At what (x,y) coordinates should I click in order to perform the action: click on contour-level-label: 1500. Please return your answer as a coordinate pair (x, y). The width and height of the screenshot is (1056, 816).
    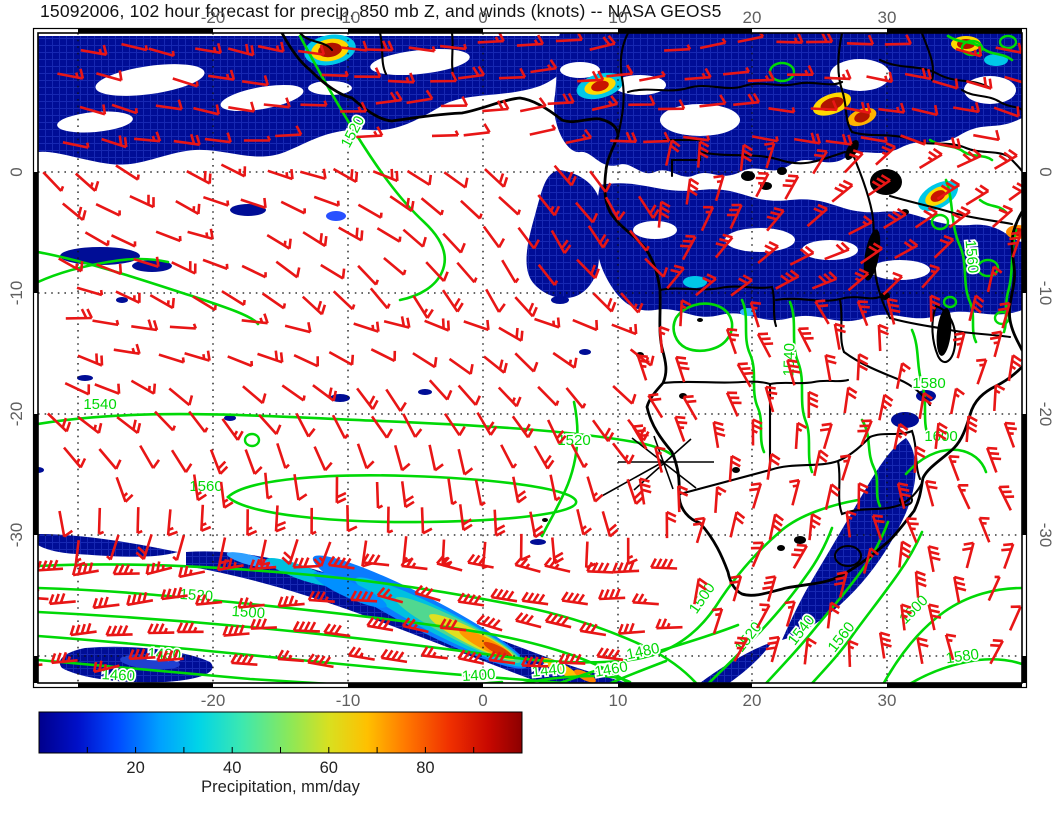
    Looking at the image, I should click on (702, 598).